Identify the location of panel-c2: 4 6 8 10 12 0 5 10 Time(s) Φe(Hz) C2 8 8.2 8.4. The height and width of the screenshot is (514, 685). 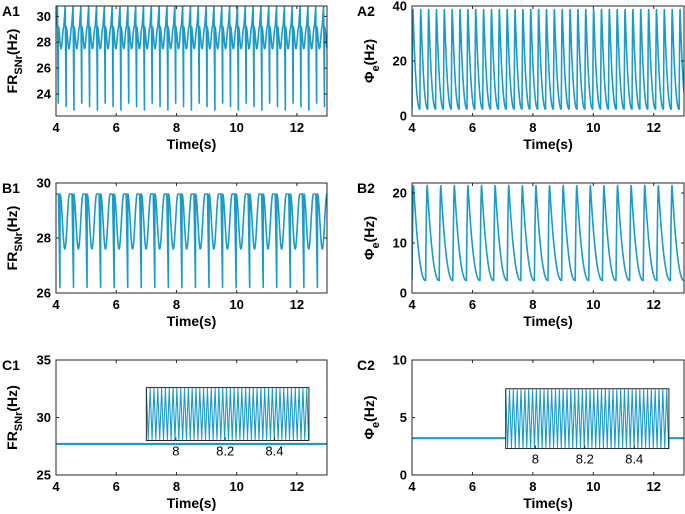
(521, 432).